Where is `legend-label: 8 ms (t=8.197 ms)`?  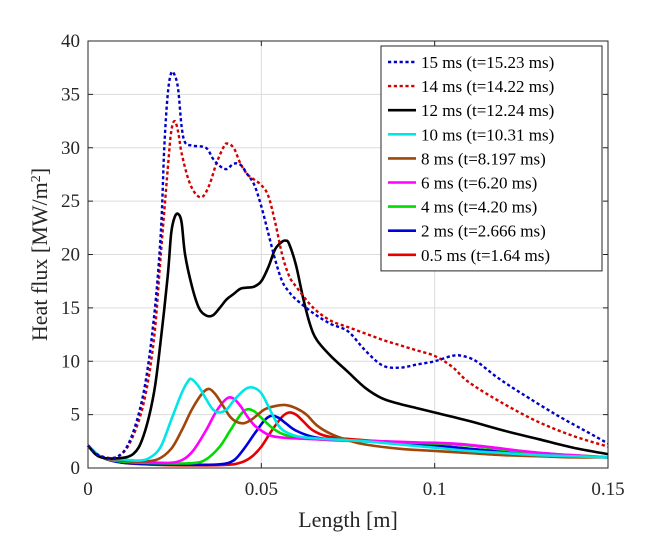 legend-label: 8 ms (t=8.197 ms) is located at coordinates (483, 158).